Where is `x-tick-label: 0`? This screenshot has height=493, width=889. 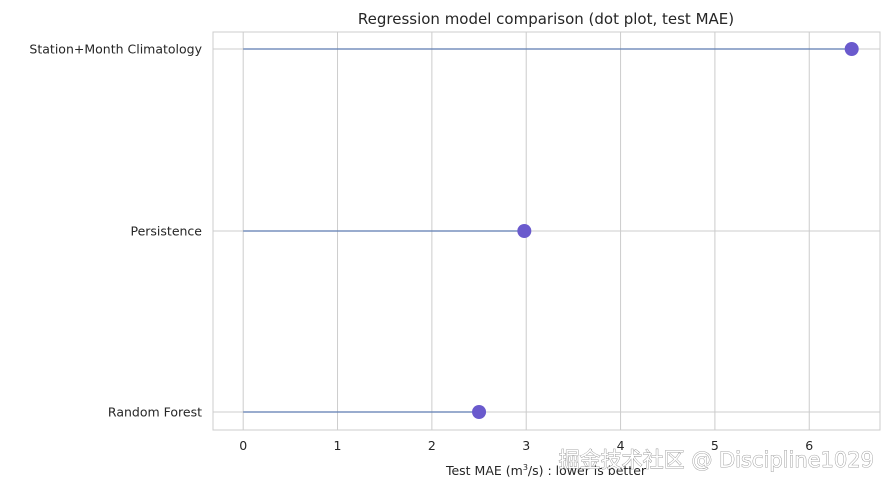
x-tick-label: 0 is located at coordinates (243, 445).